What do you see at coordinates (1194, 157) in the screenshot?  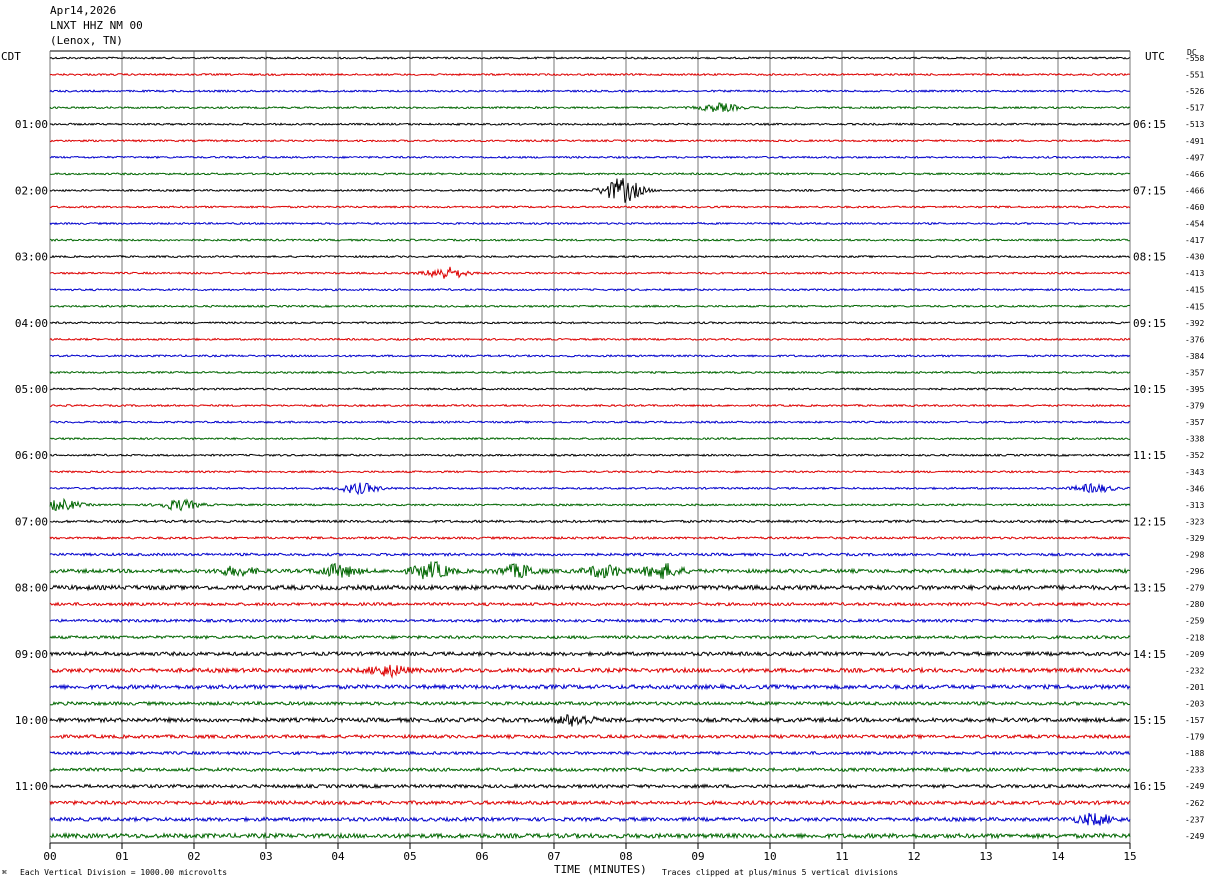 I see `dc-offset-value: -497` at bounding box center [1194, 157].